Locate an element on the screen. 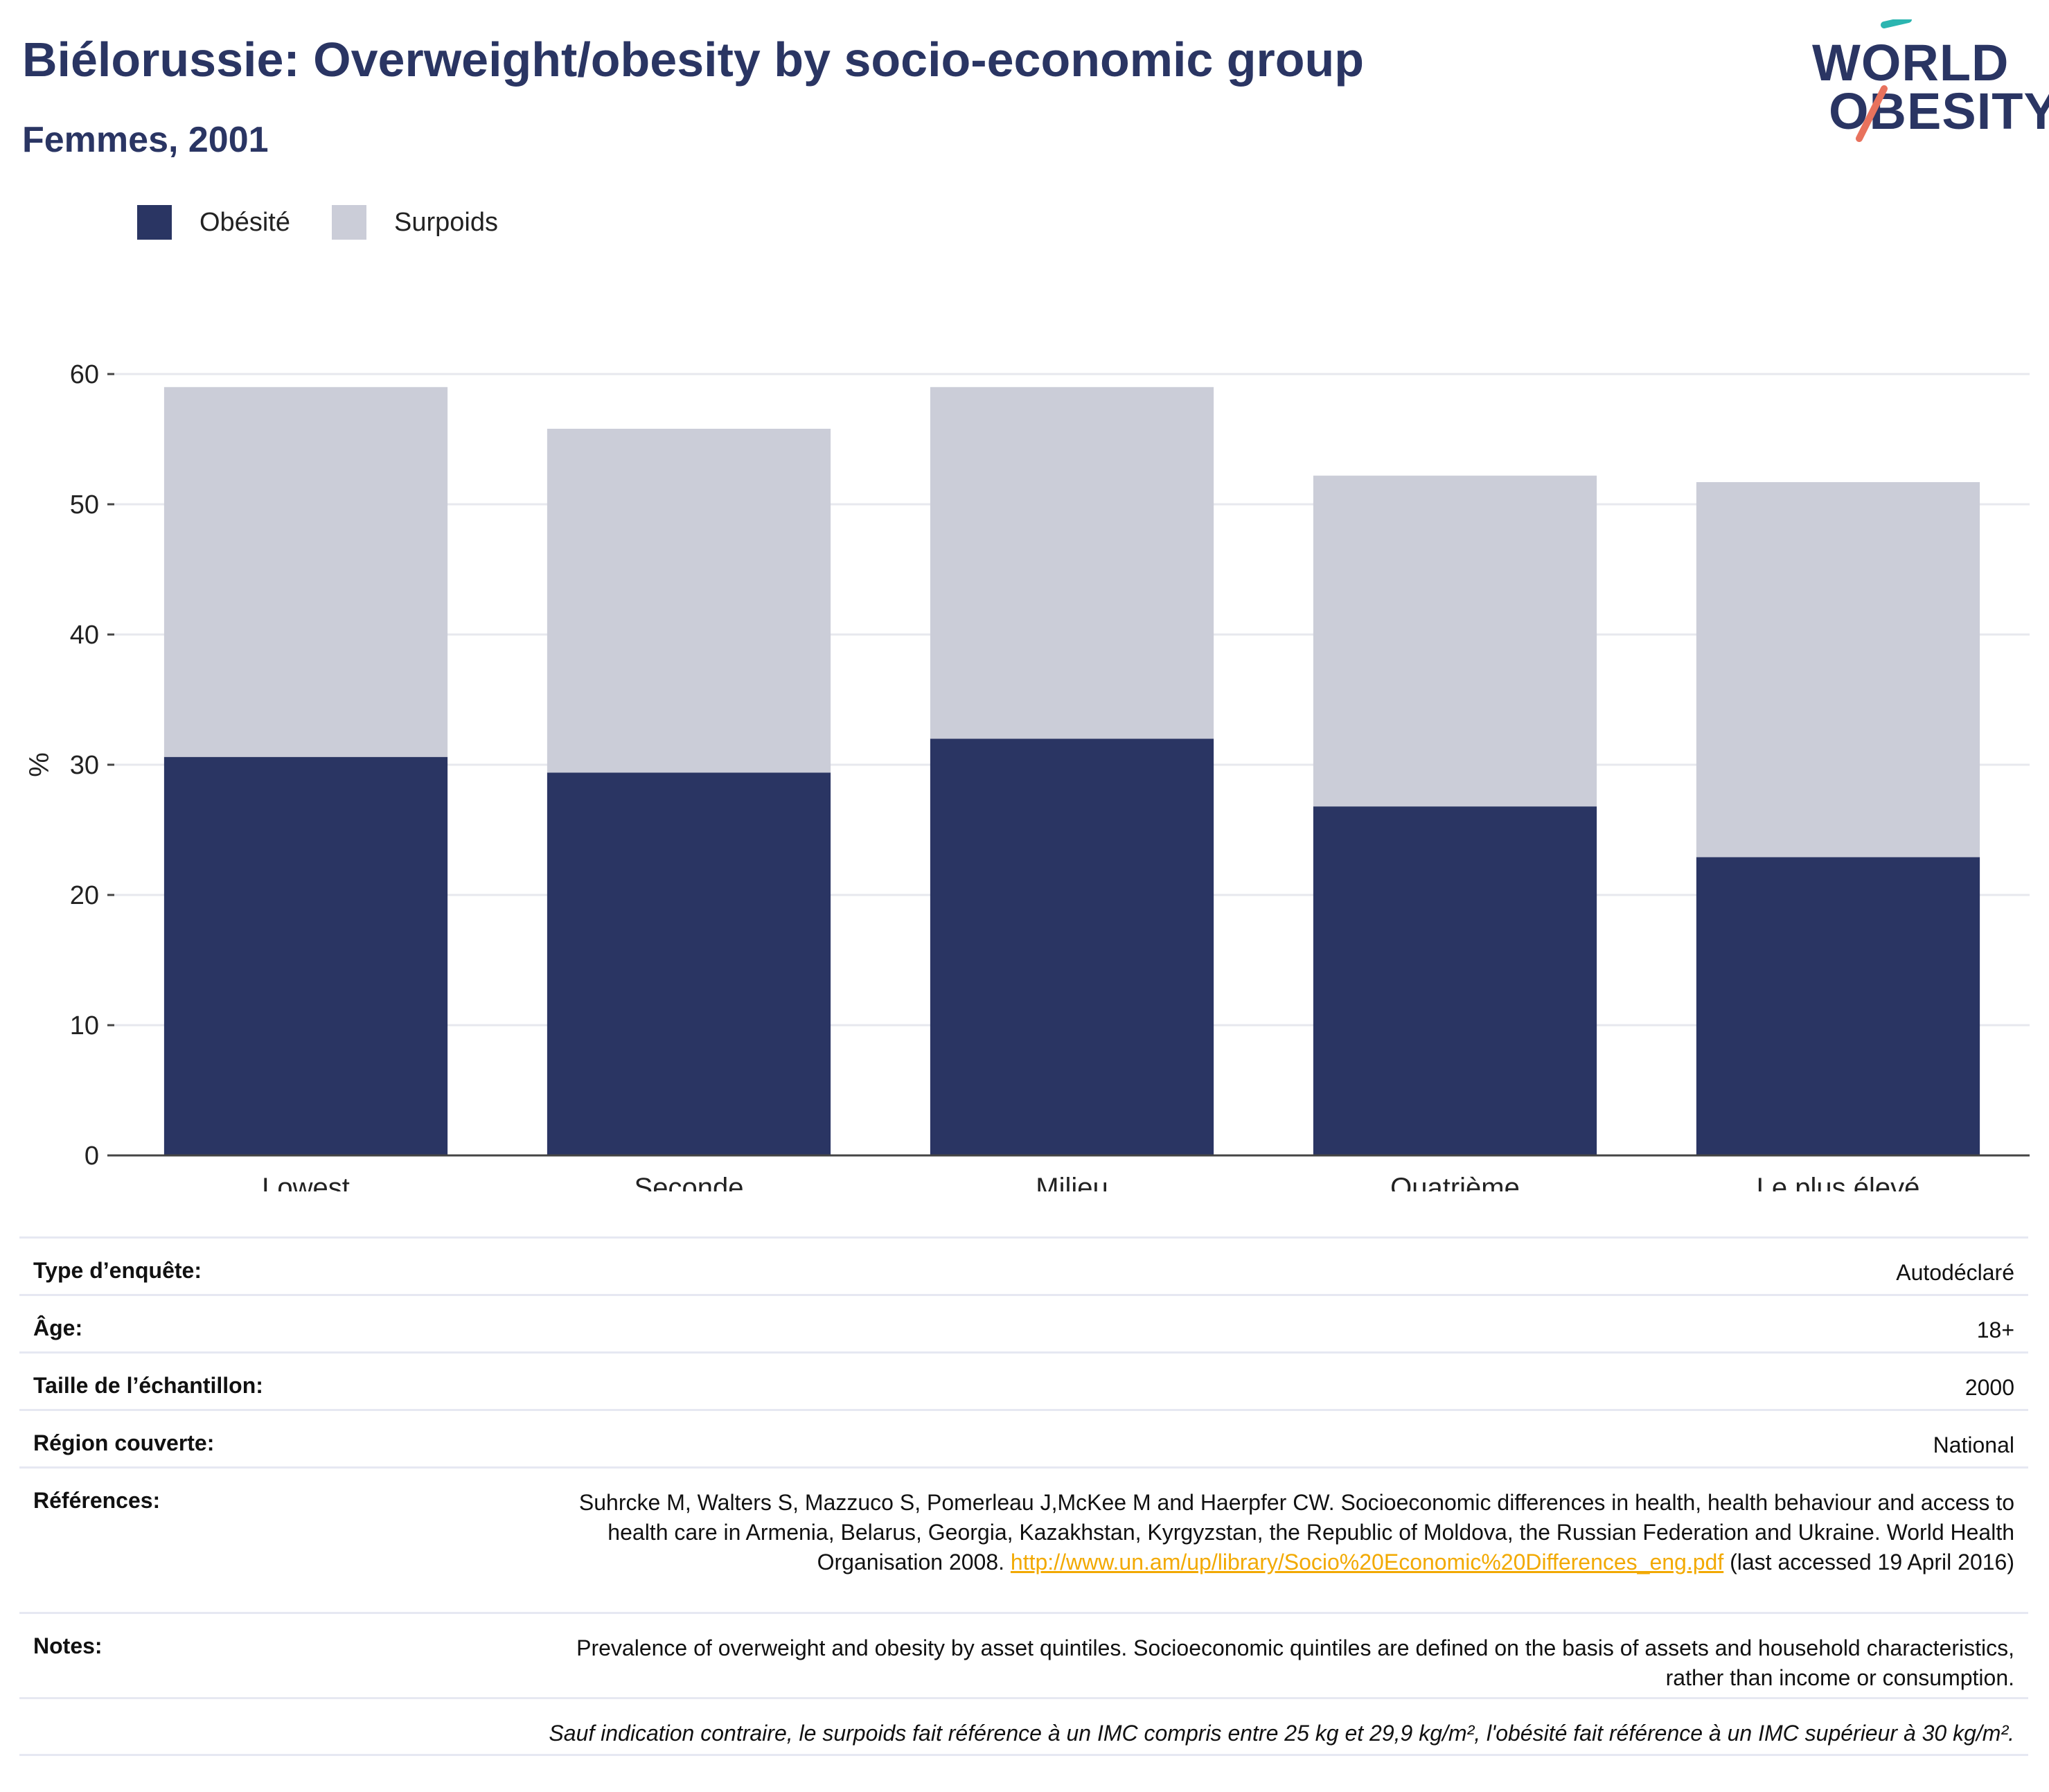 The height and width of the screenshot is (1792, 2049). references-label: Références: is located at coordinates (97, 1500).